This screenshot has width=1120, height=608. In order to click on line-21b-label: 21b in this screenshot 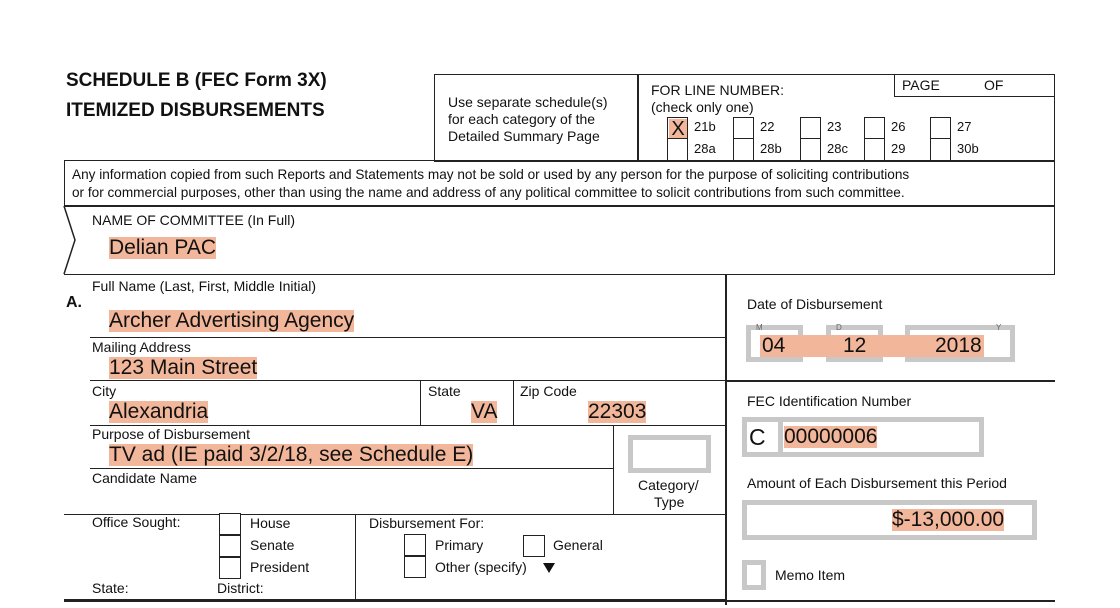, I will do `click(705, 126)`.